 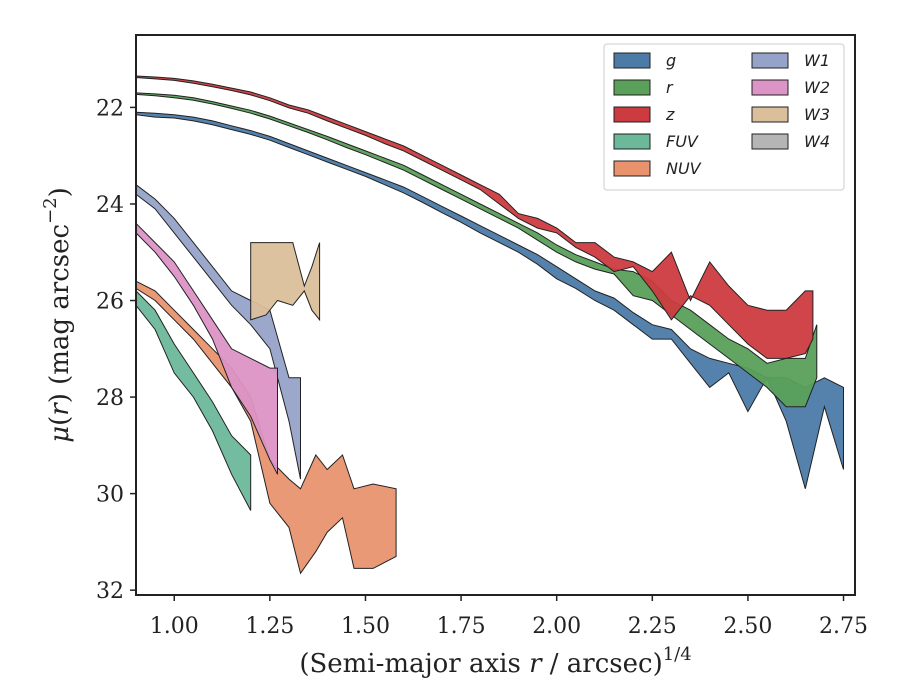 I want to click on x-tick-label: 2.00, so click(x=556, y=626).